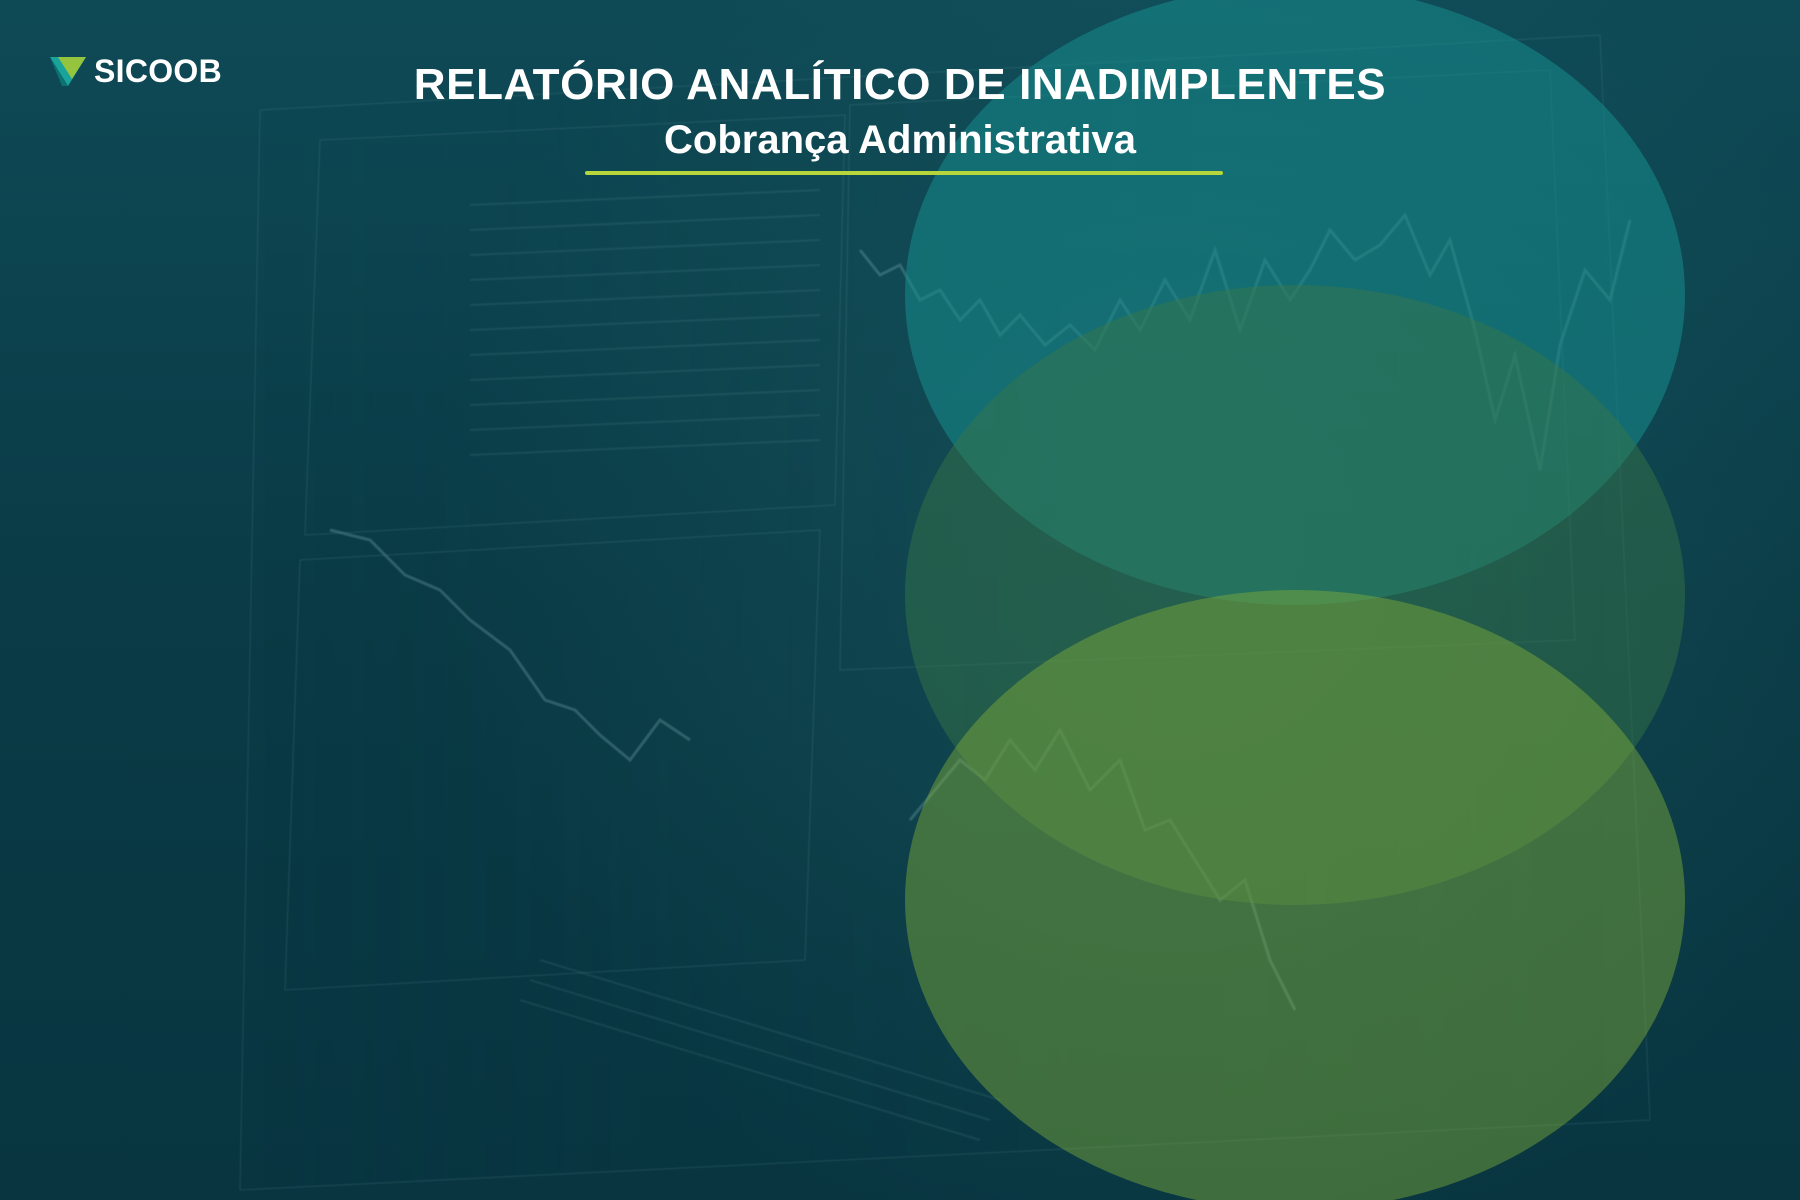 Image resolution: width=1800 pixels, height=1200 pixels. Describe the element at coordinates (158, 71) in the screenshot. I see `logo-wordmark: SICOOB` at that location.